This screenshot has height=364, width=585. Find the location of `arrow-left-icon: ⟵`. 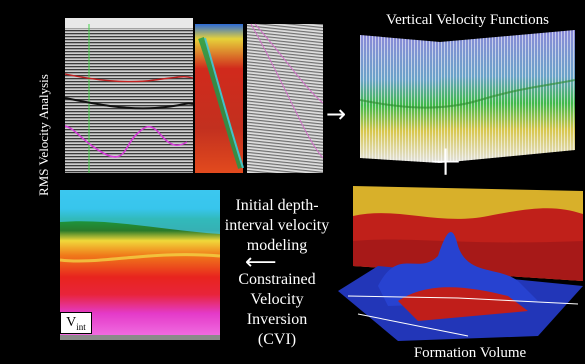

arrow-left-icon: ⟵ is located at coordinates (261, 262).